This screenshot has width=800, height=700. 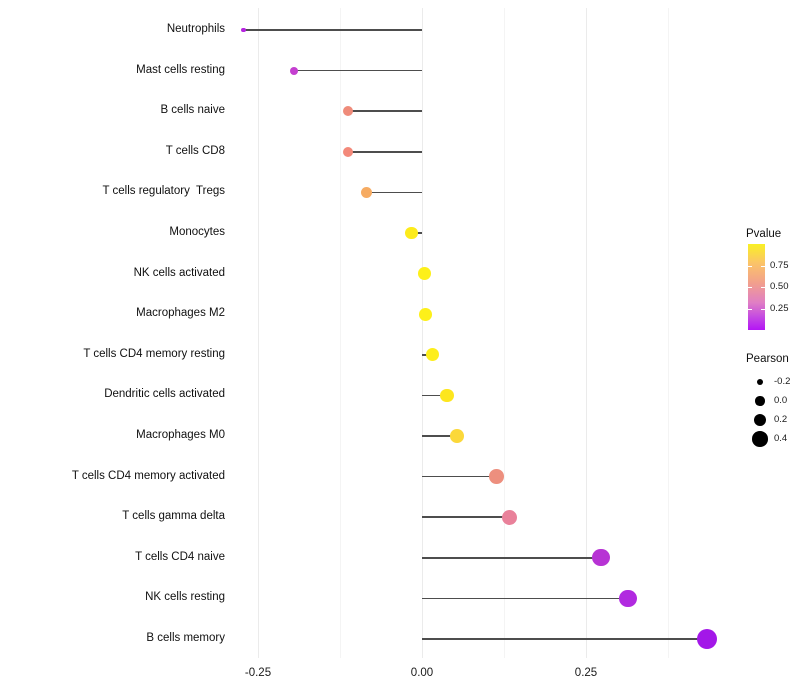 What do you see at coordinates (586, 673) in the screenshot?
I see `xaxis-tick-2: 0.25` at bounding box center [586, 673].